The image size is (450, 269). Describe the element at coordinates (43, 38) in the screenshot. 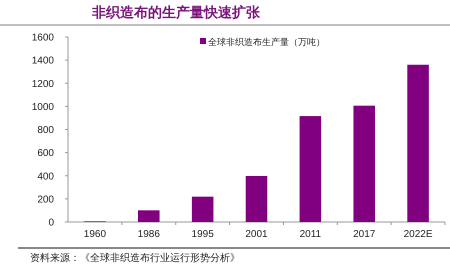

I see `y-tick-label: 1600` at that location.